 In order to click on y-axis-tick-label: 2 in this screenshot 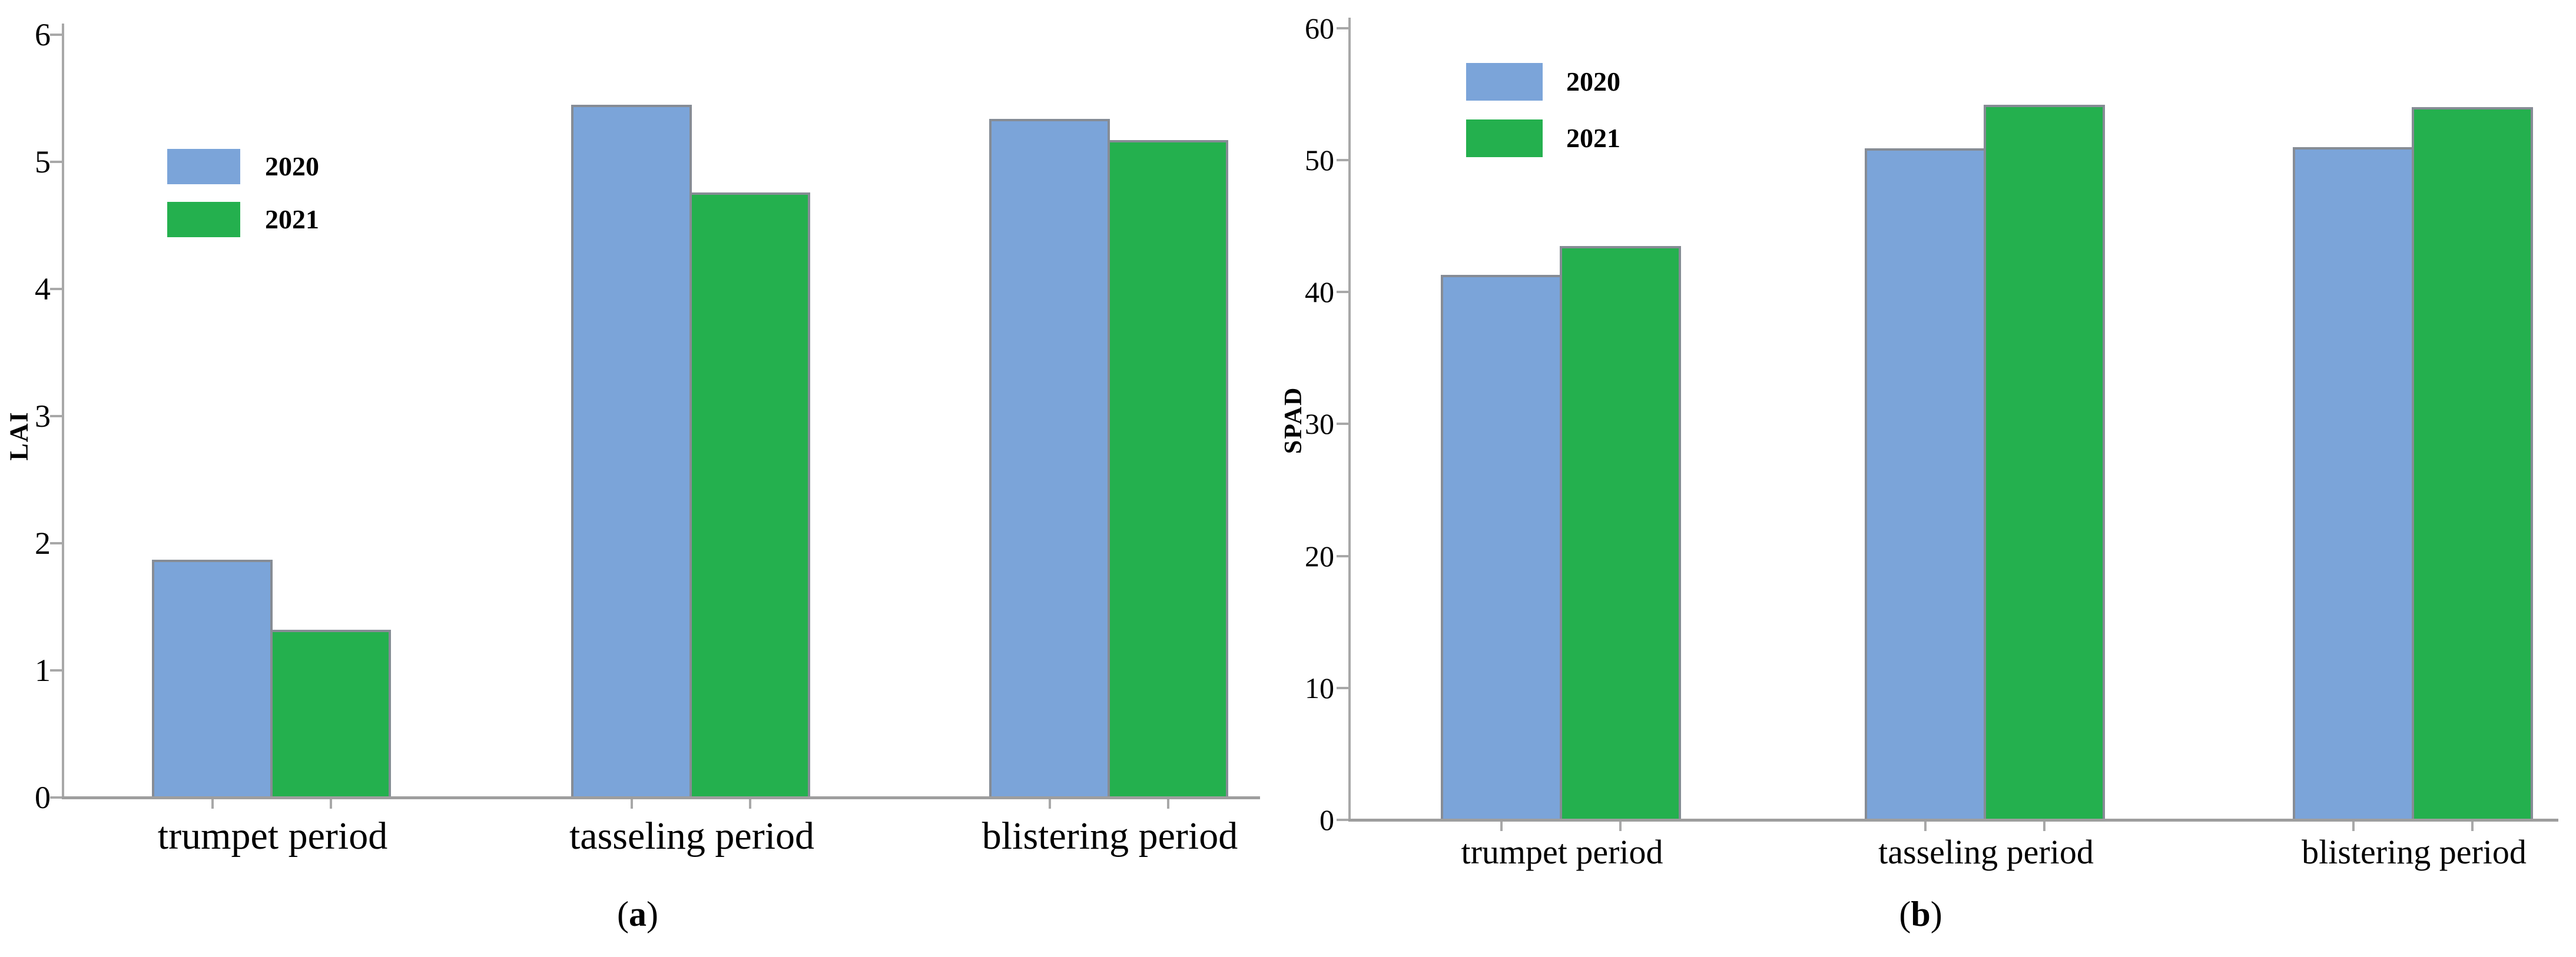, I will do `click(43, 543)`.